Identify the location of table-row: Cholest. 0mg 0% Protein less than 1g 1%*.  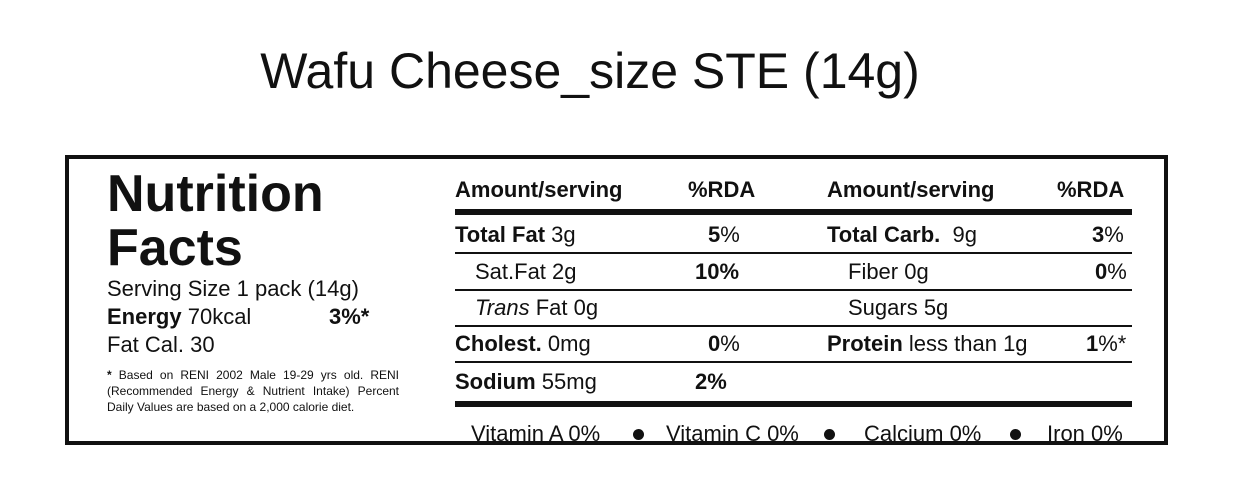
(791, 343).